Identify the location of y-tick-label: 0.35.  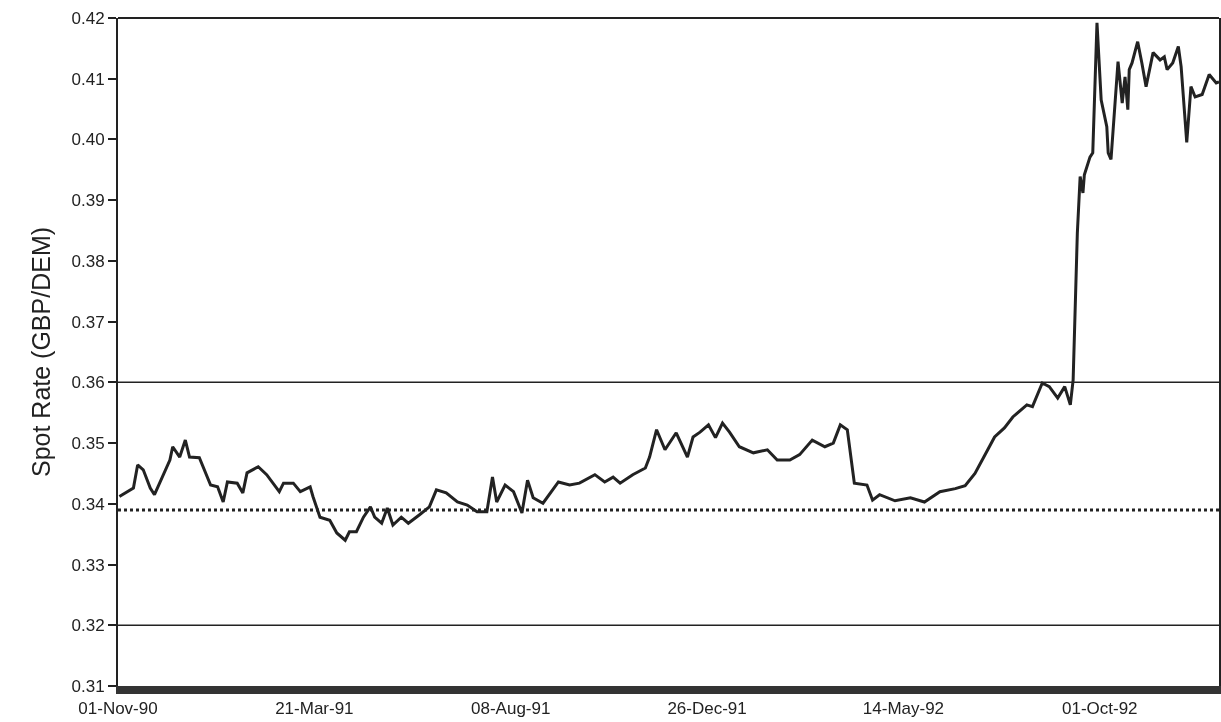
(88, 444).